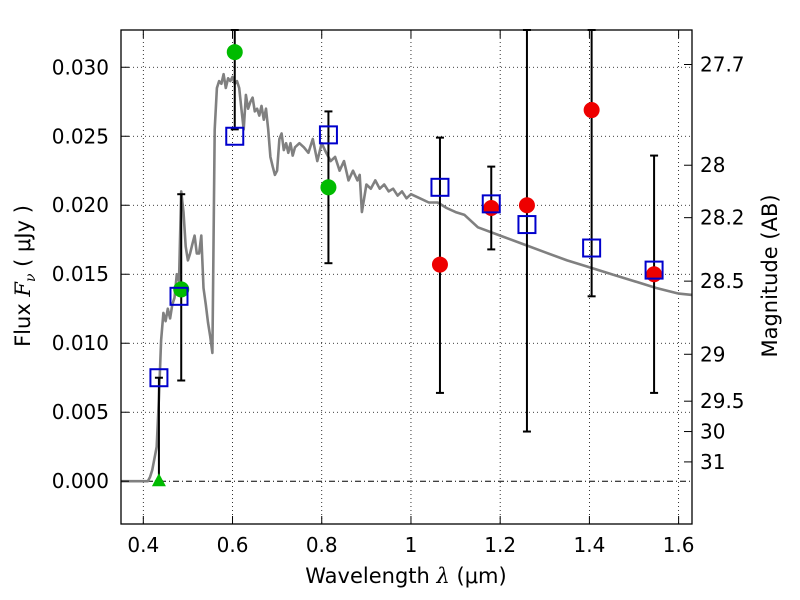 This screenshot has width=800, height=600. I want to click on magnitude-tick-label: 29.5, so click(722, 401).